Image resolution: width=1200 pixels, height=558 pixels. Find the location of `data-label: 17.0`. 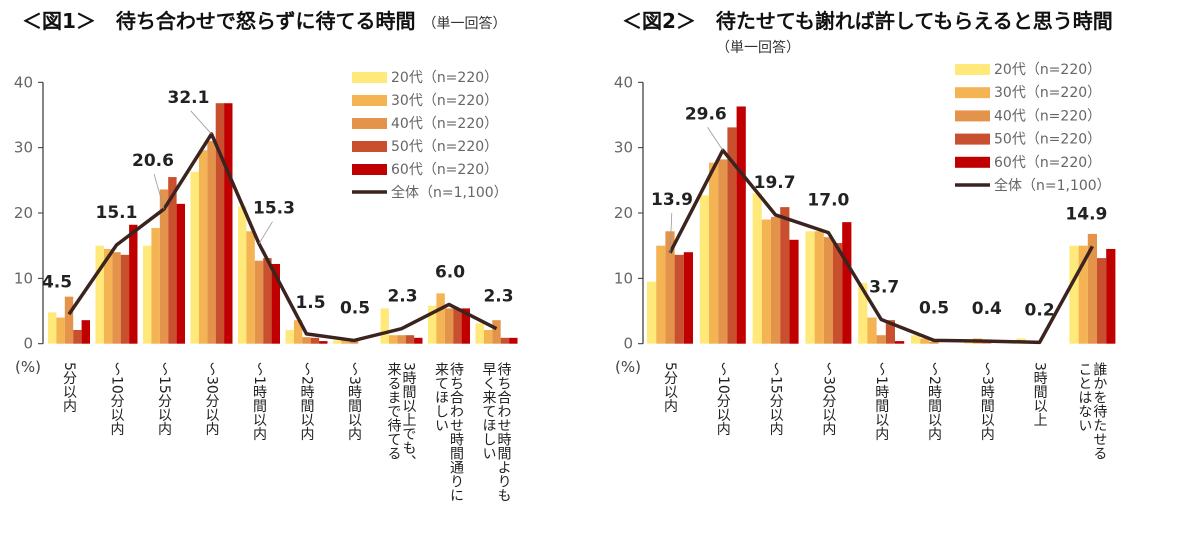

data-label: 17.0 is located at coordinates (828, 201).